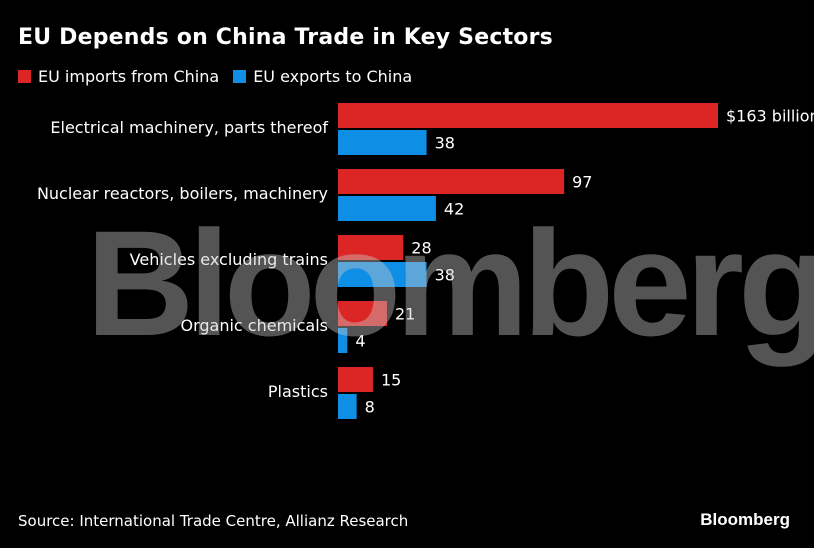  I want to click on export-value-label: 4, so click(360, 341).